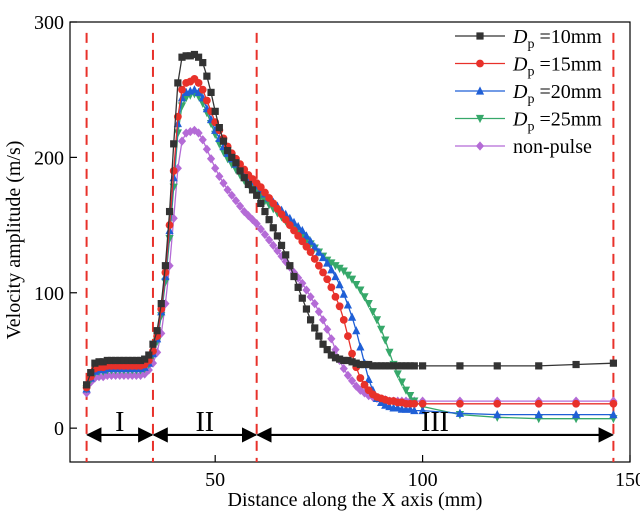 Image resolution: width=640 pixels, height=515 pixels. What do you see at coordinates (528, 67) in the screenshot?
I see `legend-item: Dp =15mm` at bounding box center [528, 67].